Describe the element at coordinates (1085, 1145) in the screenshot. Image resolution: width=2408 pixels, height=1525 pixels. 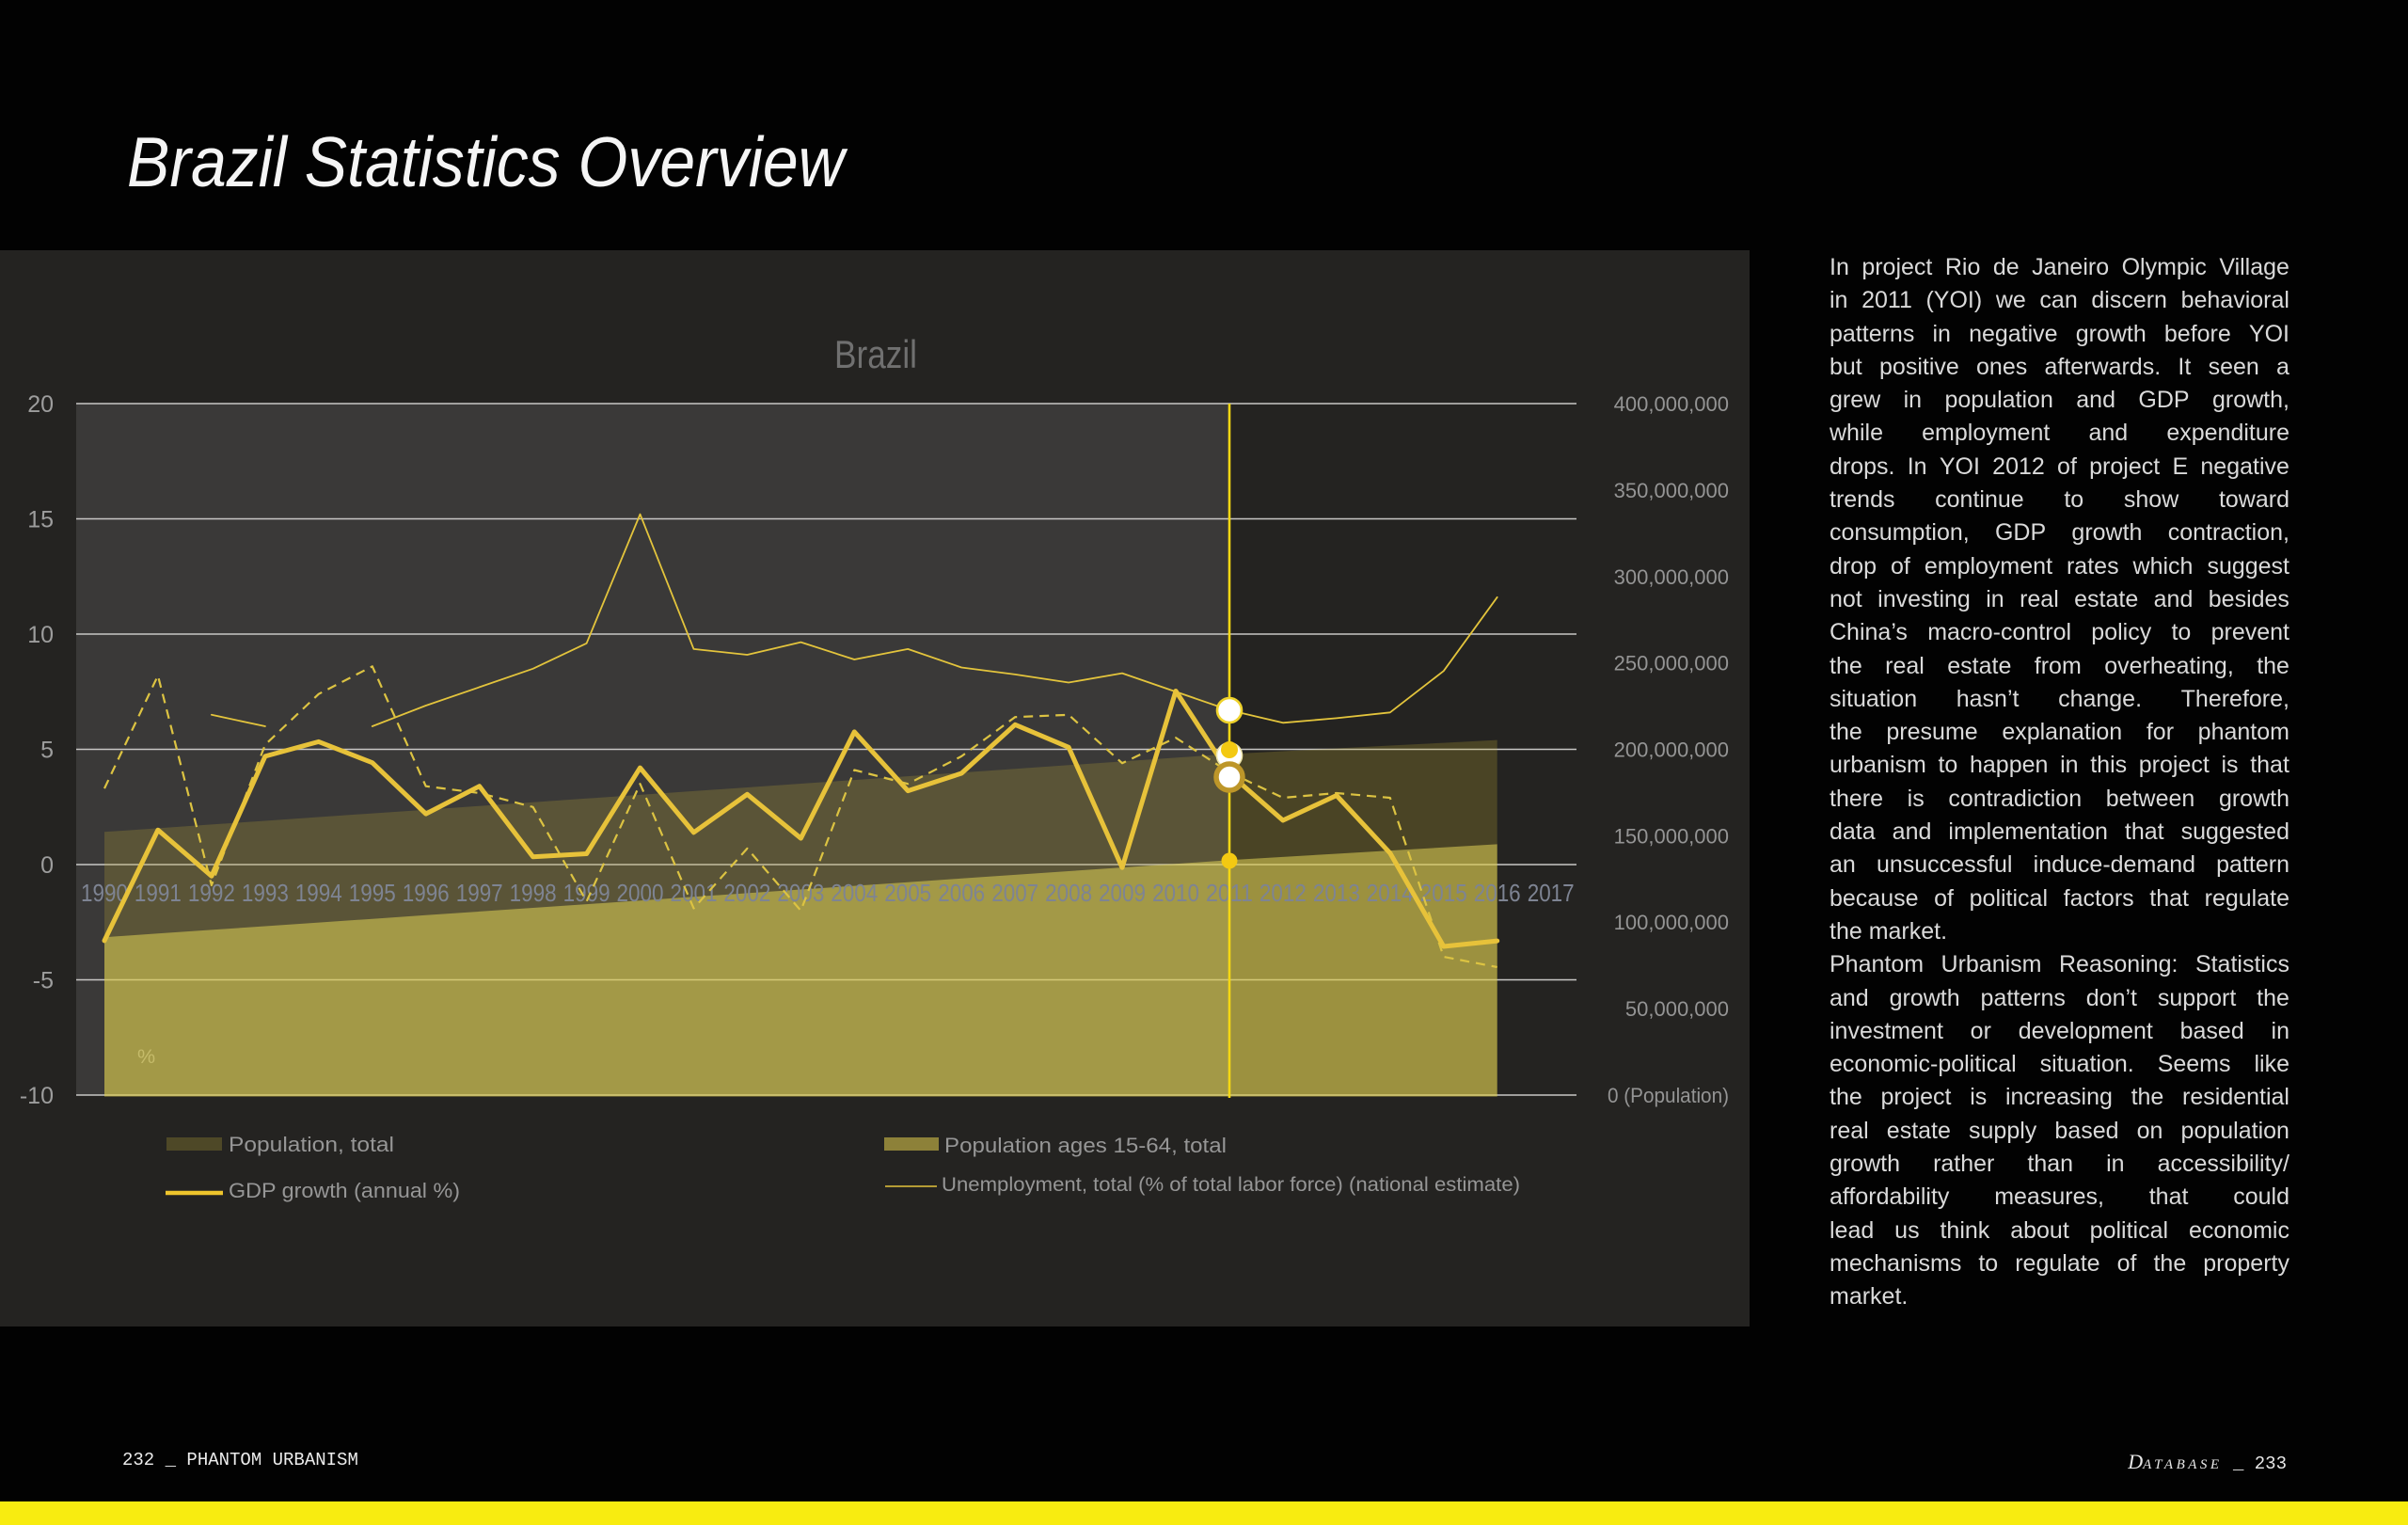
I see `svg-text: Population ages 15-64, total` at that location.